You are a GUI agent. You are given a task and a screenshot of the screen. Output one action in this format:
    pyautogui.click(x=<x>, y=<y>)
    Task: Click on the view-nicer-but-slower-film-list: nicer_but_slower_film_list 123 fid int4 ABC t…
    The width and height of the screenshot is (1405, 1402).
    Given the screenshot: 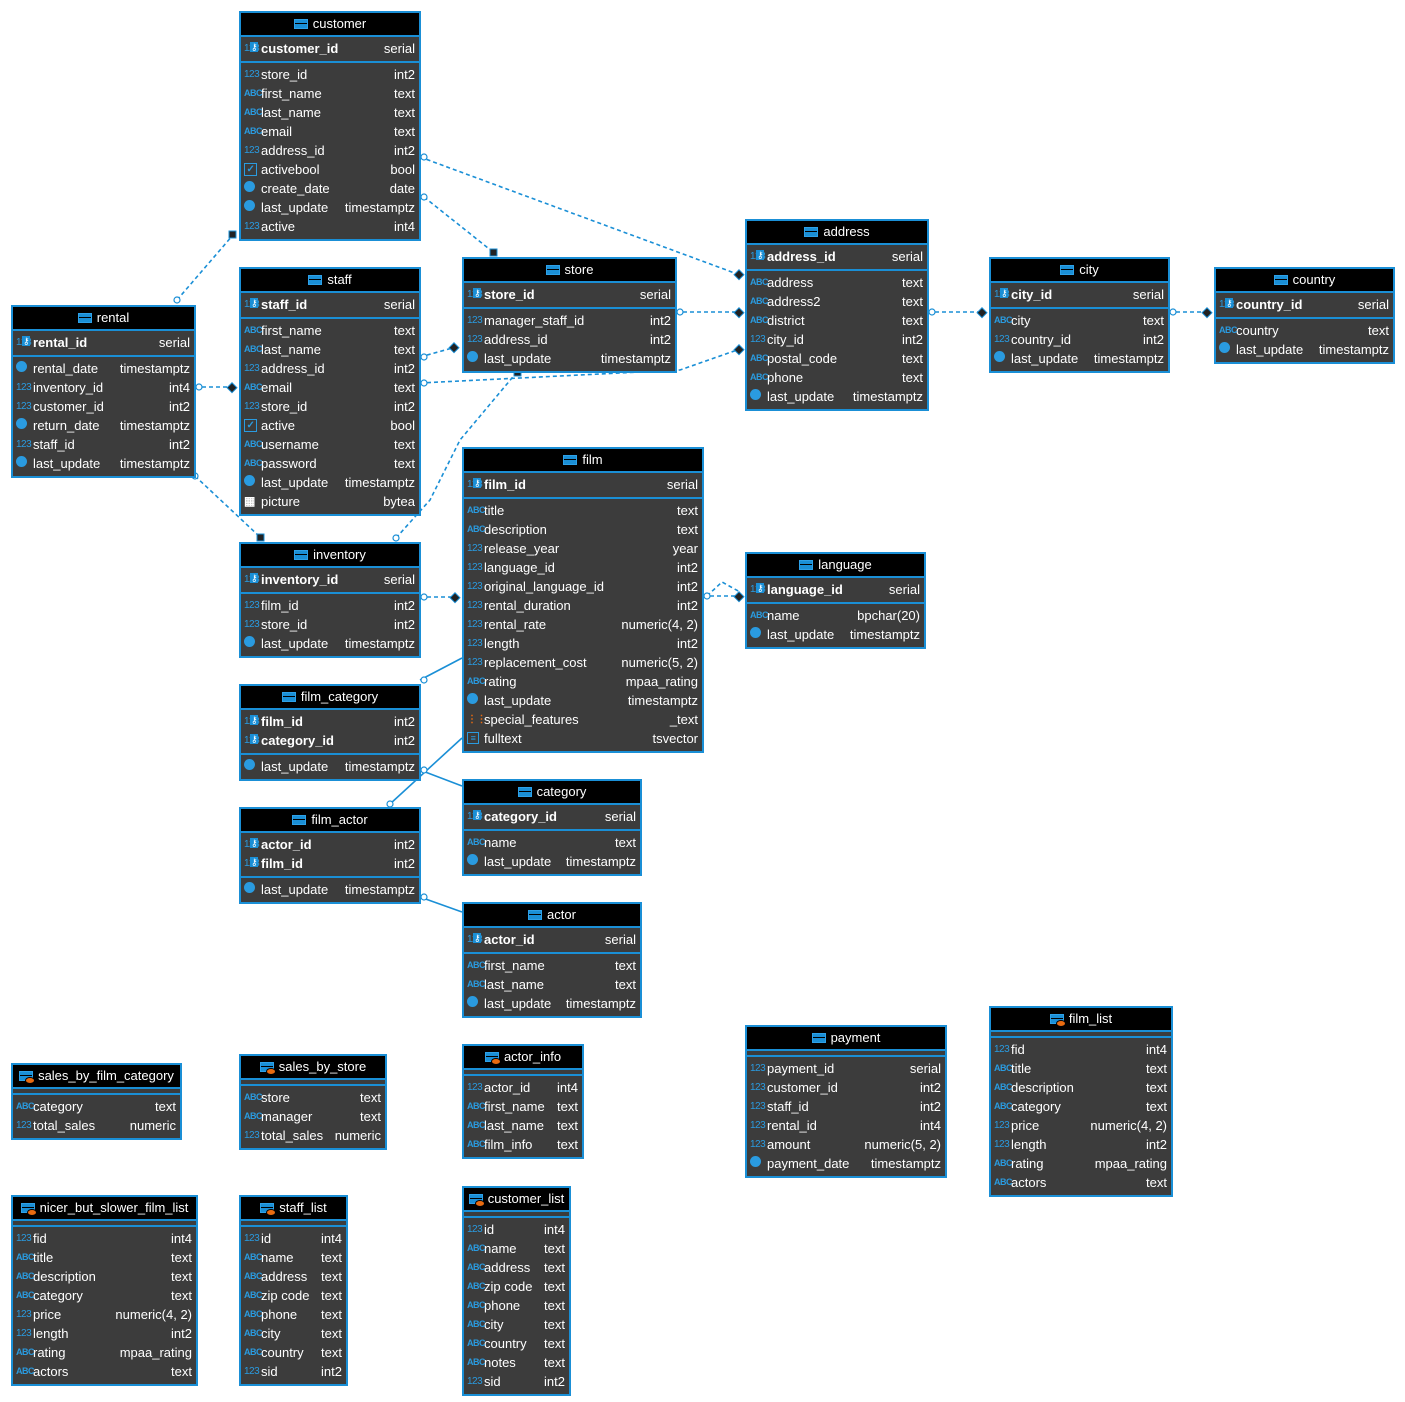 What is the action you would take?
    pyautogui.click(x=104, y=1290)
    